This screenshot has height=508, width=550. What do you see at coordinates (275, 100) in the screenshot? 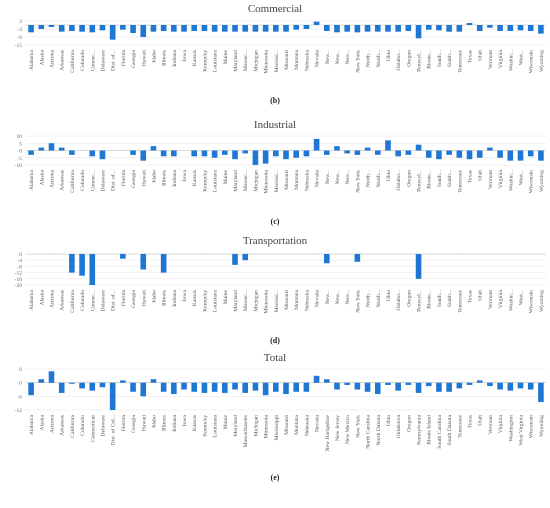
I see `panel-label: (b)` at bounding box center [275, 100].